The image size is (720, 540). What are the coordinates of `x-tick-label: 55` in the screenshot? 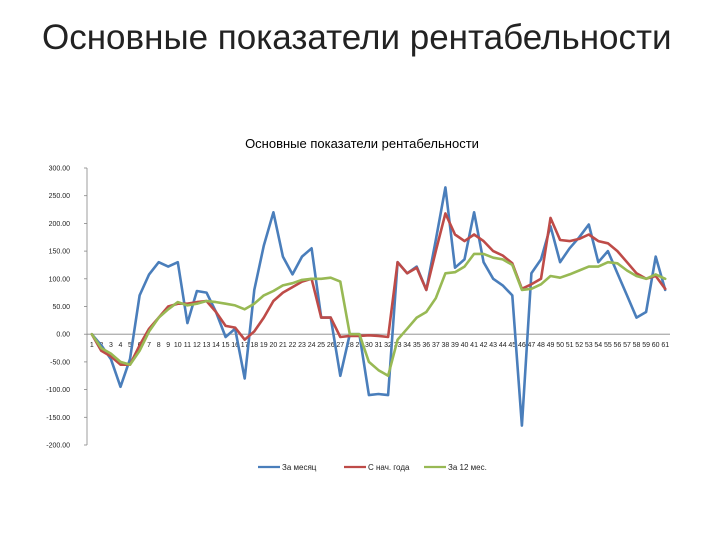 It's located at (608, 345).